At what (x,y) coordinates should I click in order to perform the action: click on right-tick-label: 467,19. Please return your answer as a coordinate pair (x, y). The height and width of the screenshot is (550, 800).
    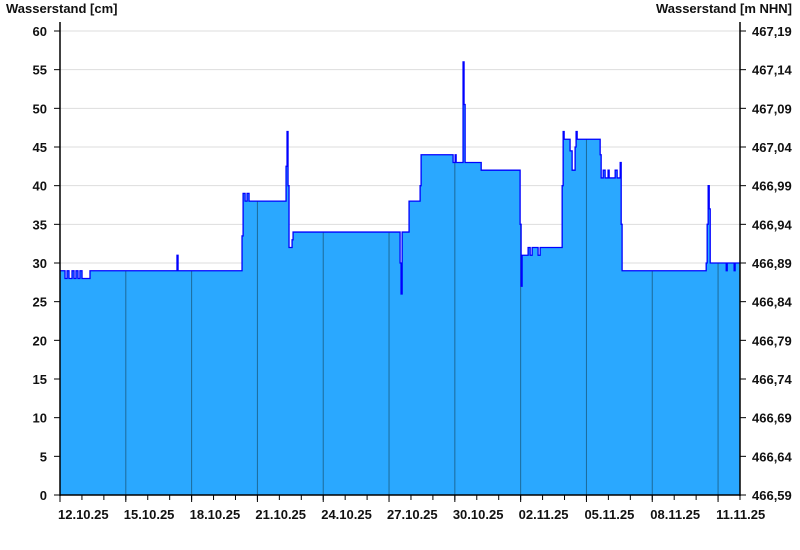
    Looking at the image, I should click on (772, 31).